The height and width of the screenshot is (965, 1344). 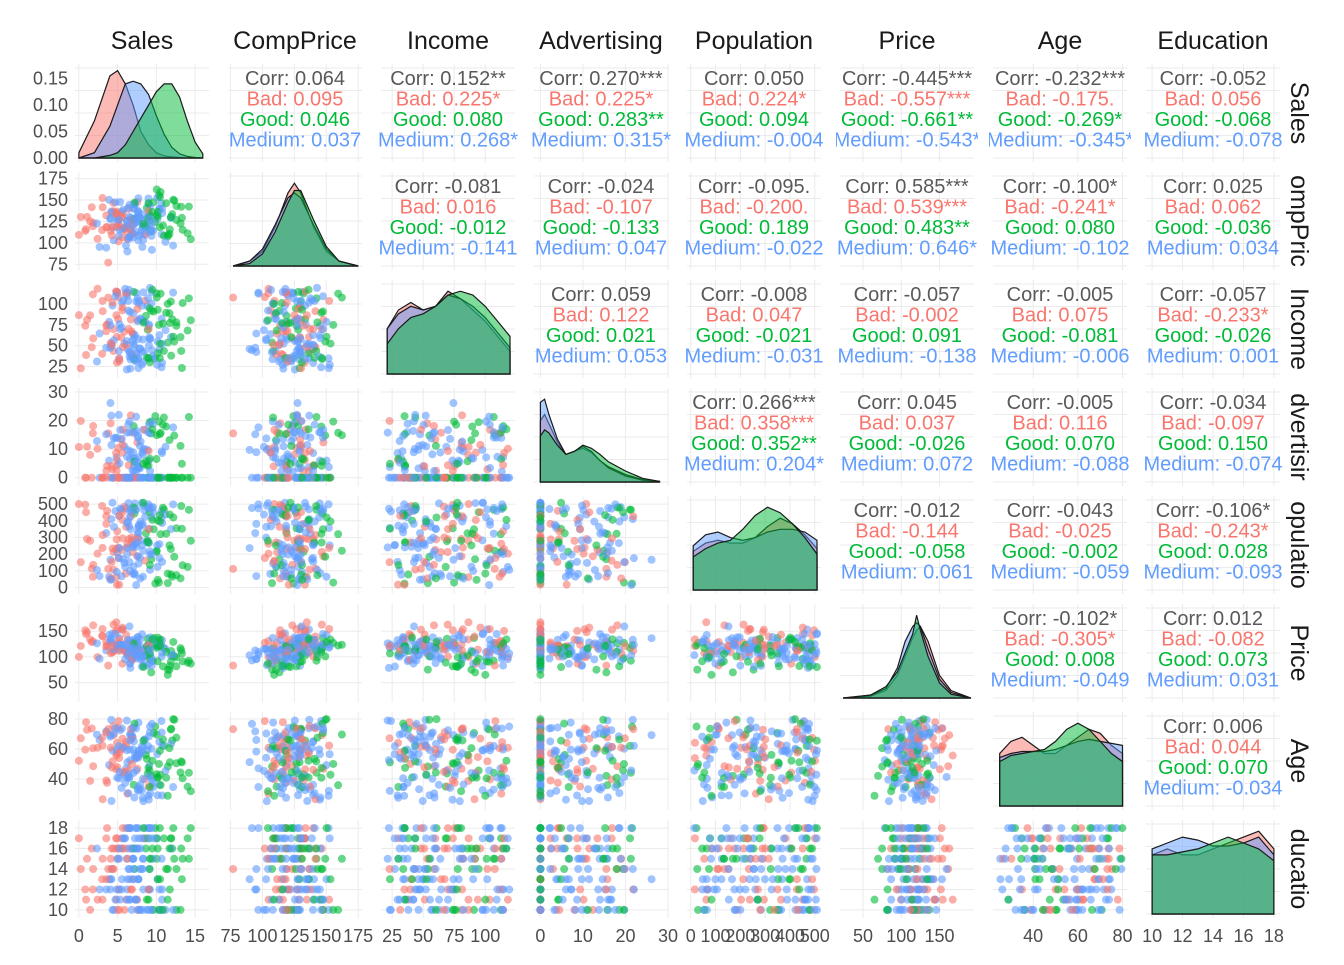 What do you see at coordinates (1299, 329) in the screenshot?
I see `row-strip: Income` at bounding box center [1299, 329].